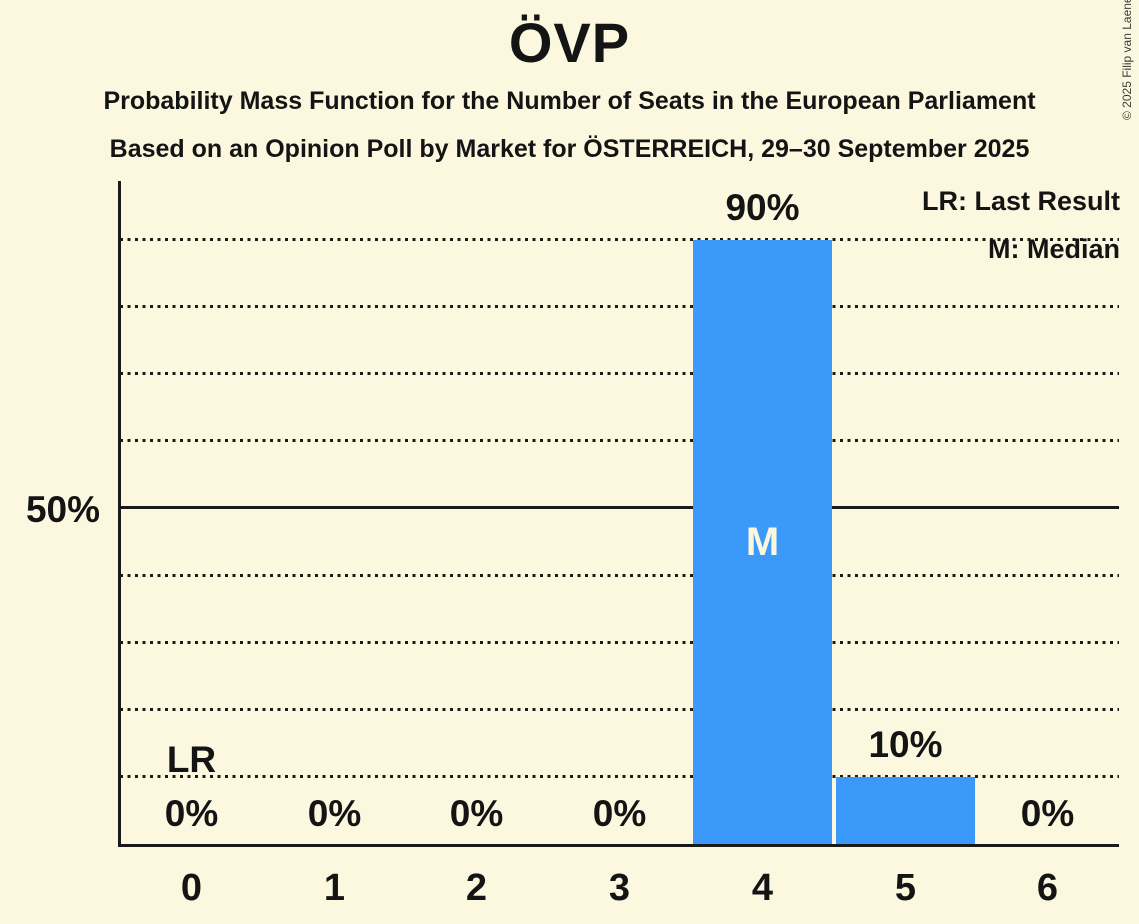  Describe the element at coordinates (1047, 888) in the screenshot. I see `x-tick-6: 6` at that location.